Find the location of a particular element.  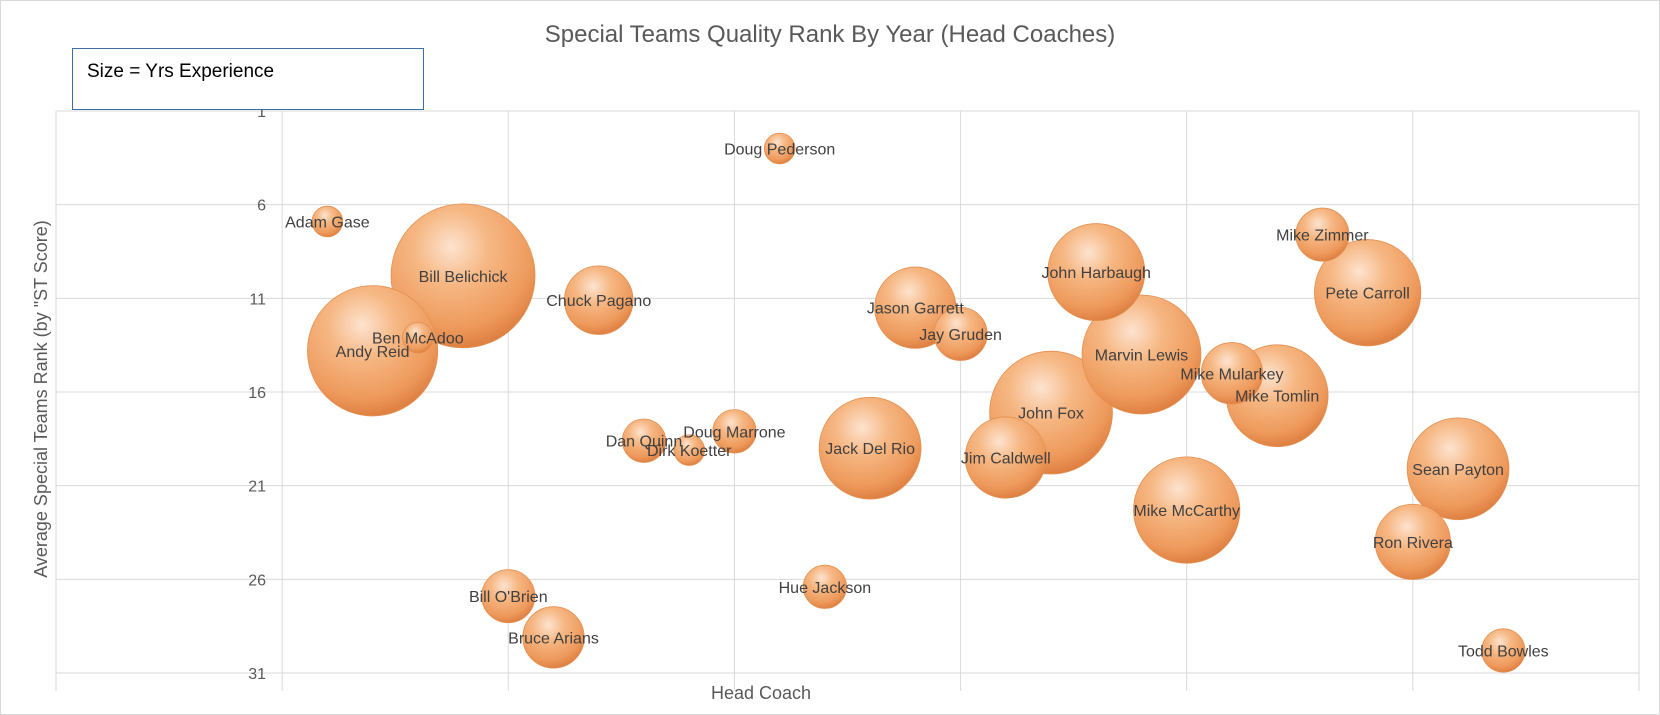

bubble-label: Jay Gruden is located at coordinates (960, 335).